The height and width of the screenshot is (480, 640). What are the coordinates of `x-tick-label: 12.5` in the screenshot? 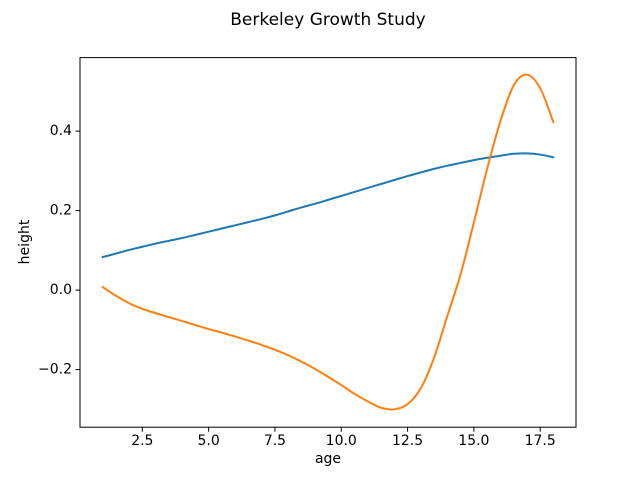 It's located at (407, 441).